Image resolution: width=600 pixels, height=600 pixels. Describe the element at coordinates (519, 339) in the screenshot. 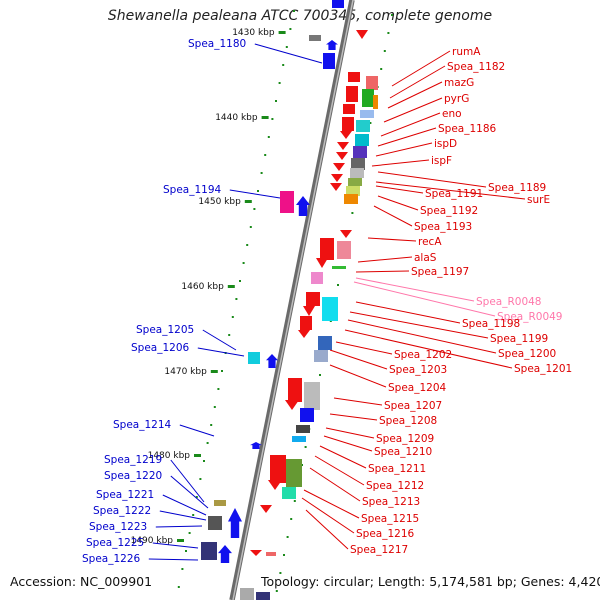

I see `gene-label-right: Spea_1199` at that location.